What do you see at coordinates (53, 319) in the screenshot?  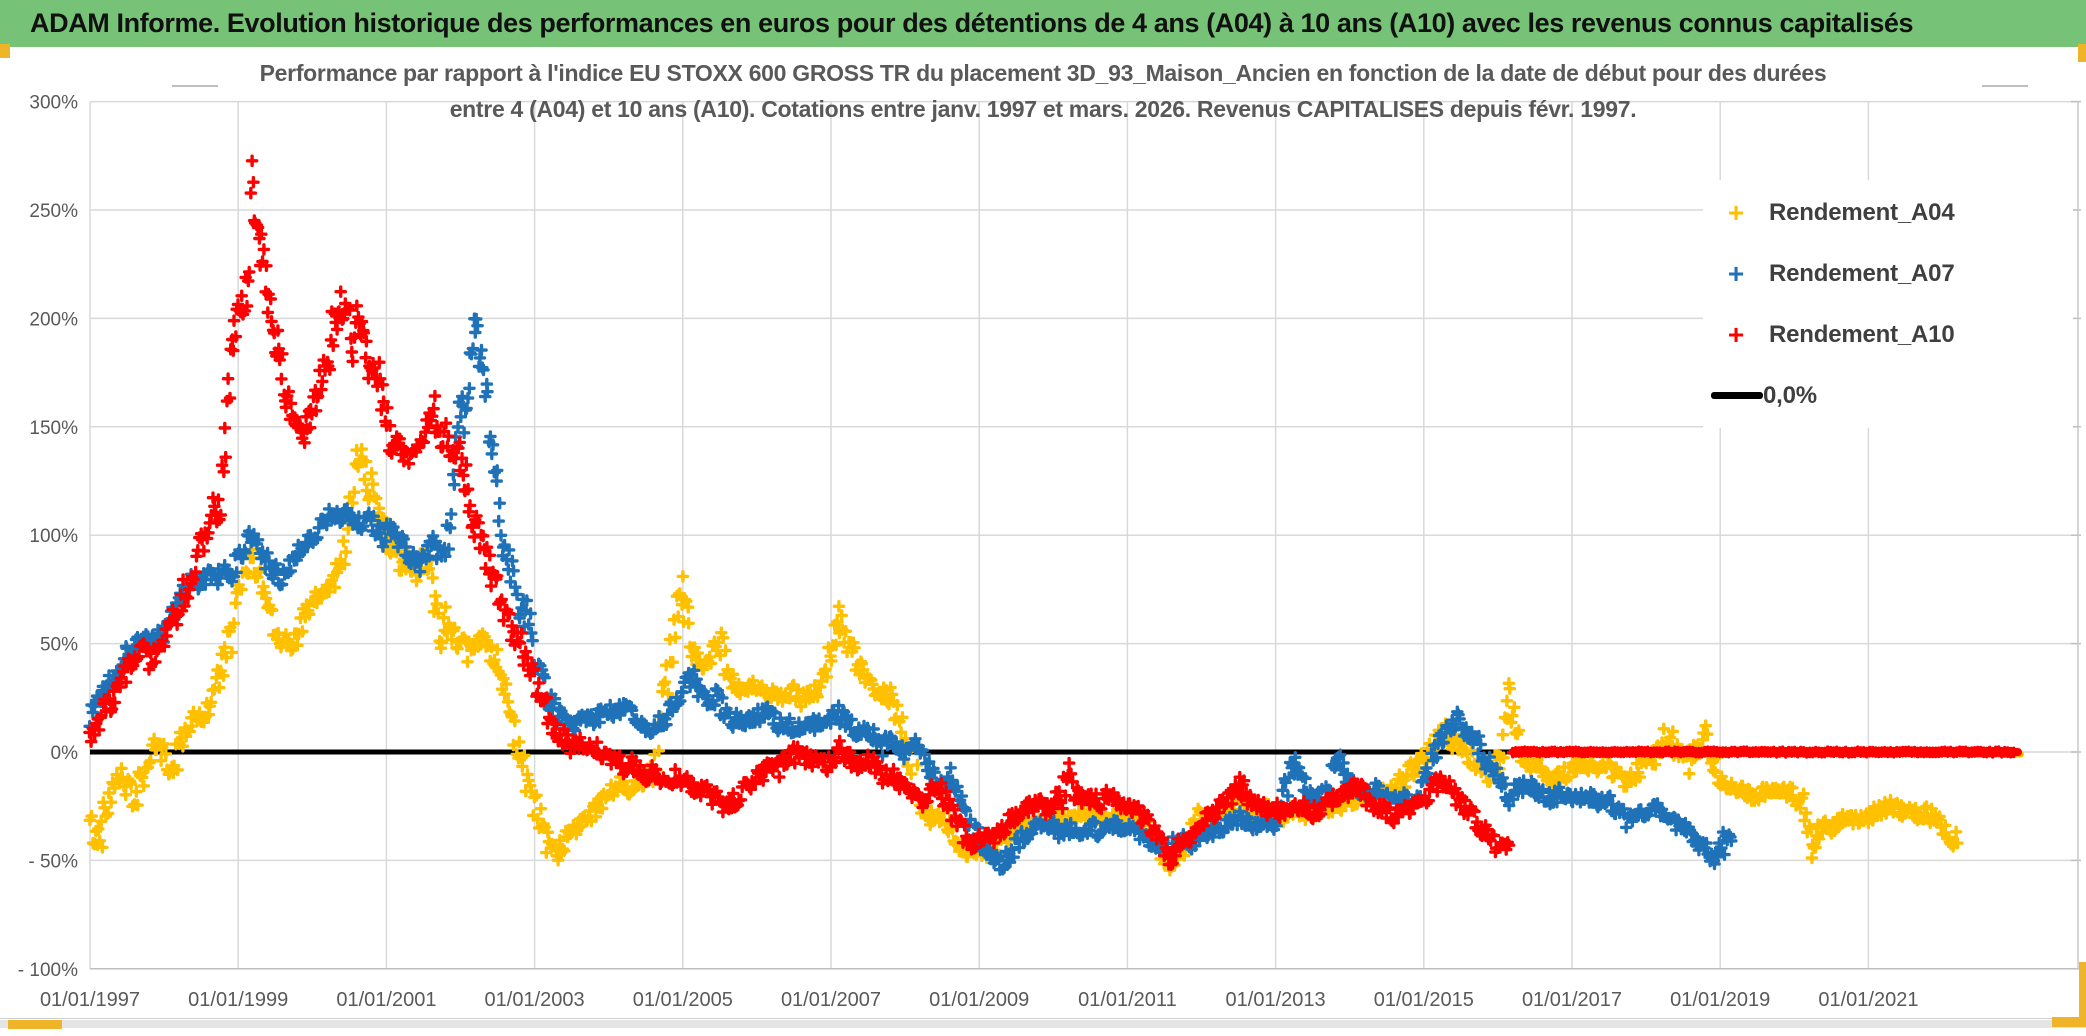 I see `y-axis-tick-label: 200%` at bounding box center [53, 319].